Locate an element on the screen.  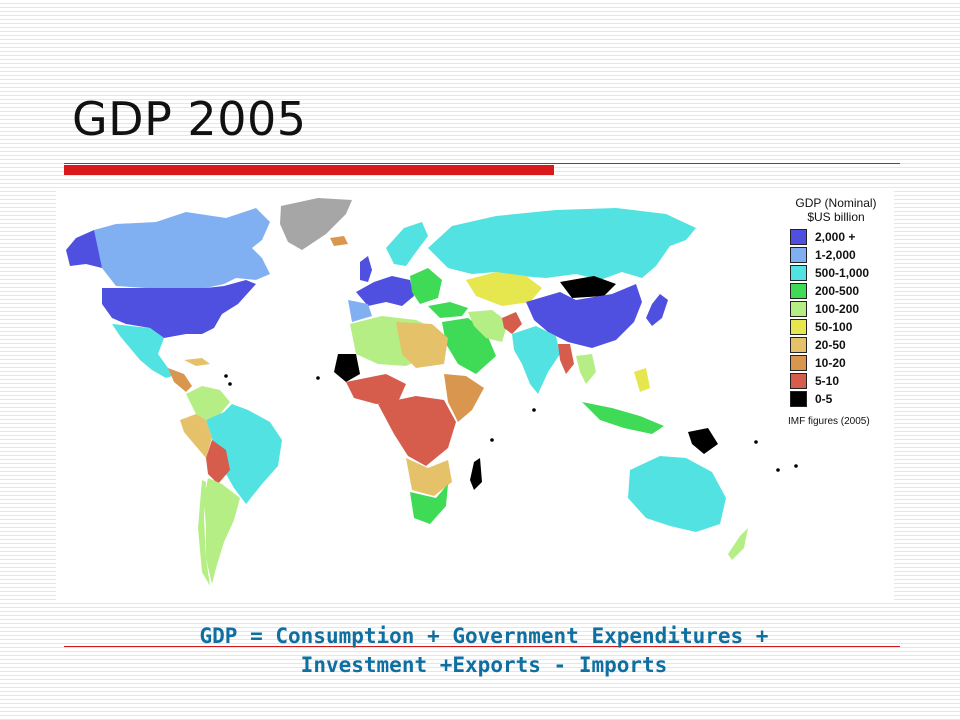
legend-label: 1-2,000 is located at coordinates (835, 254).